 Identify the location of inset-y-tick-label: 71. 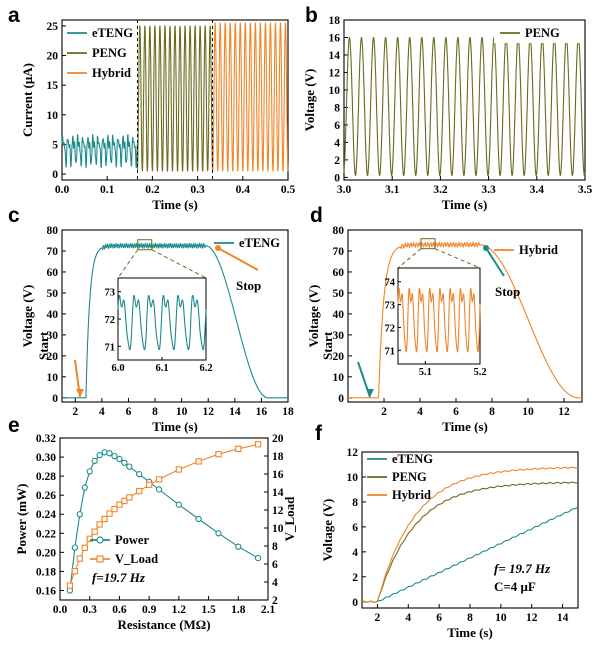
(390, 351).